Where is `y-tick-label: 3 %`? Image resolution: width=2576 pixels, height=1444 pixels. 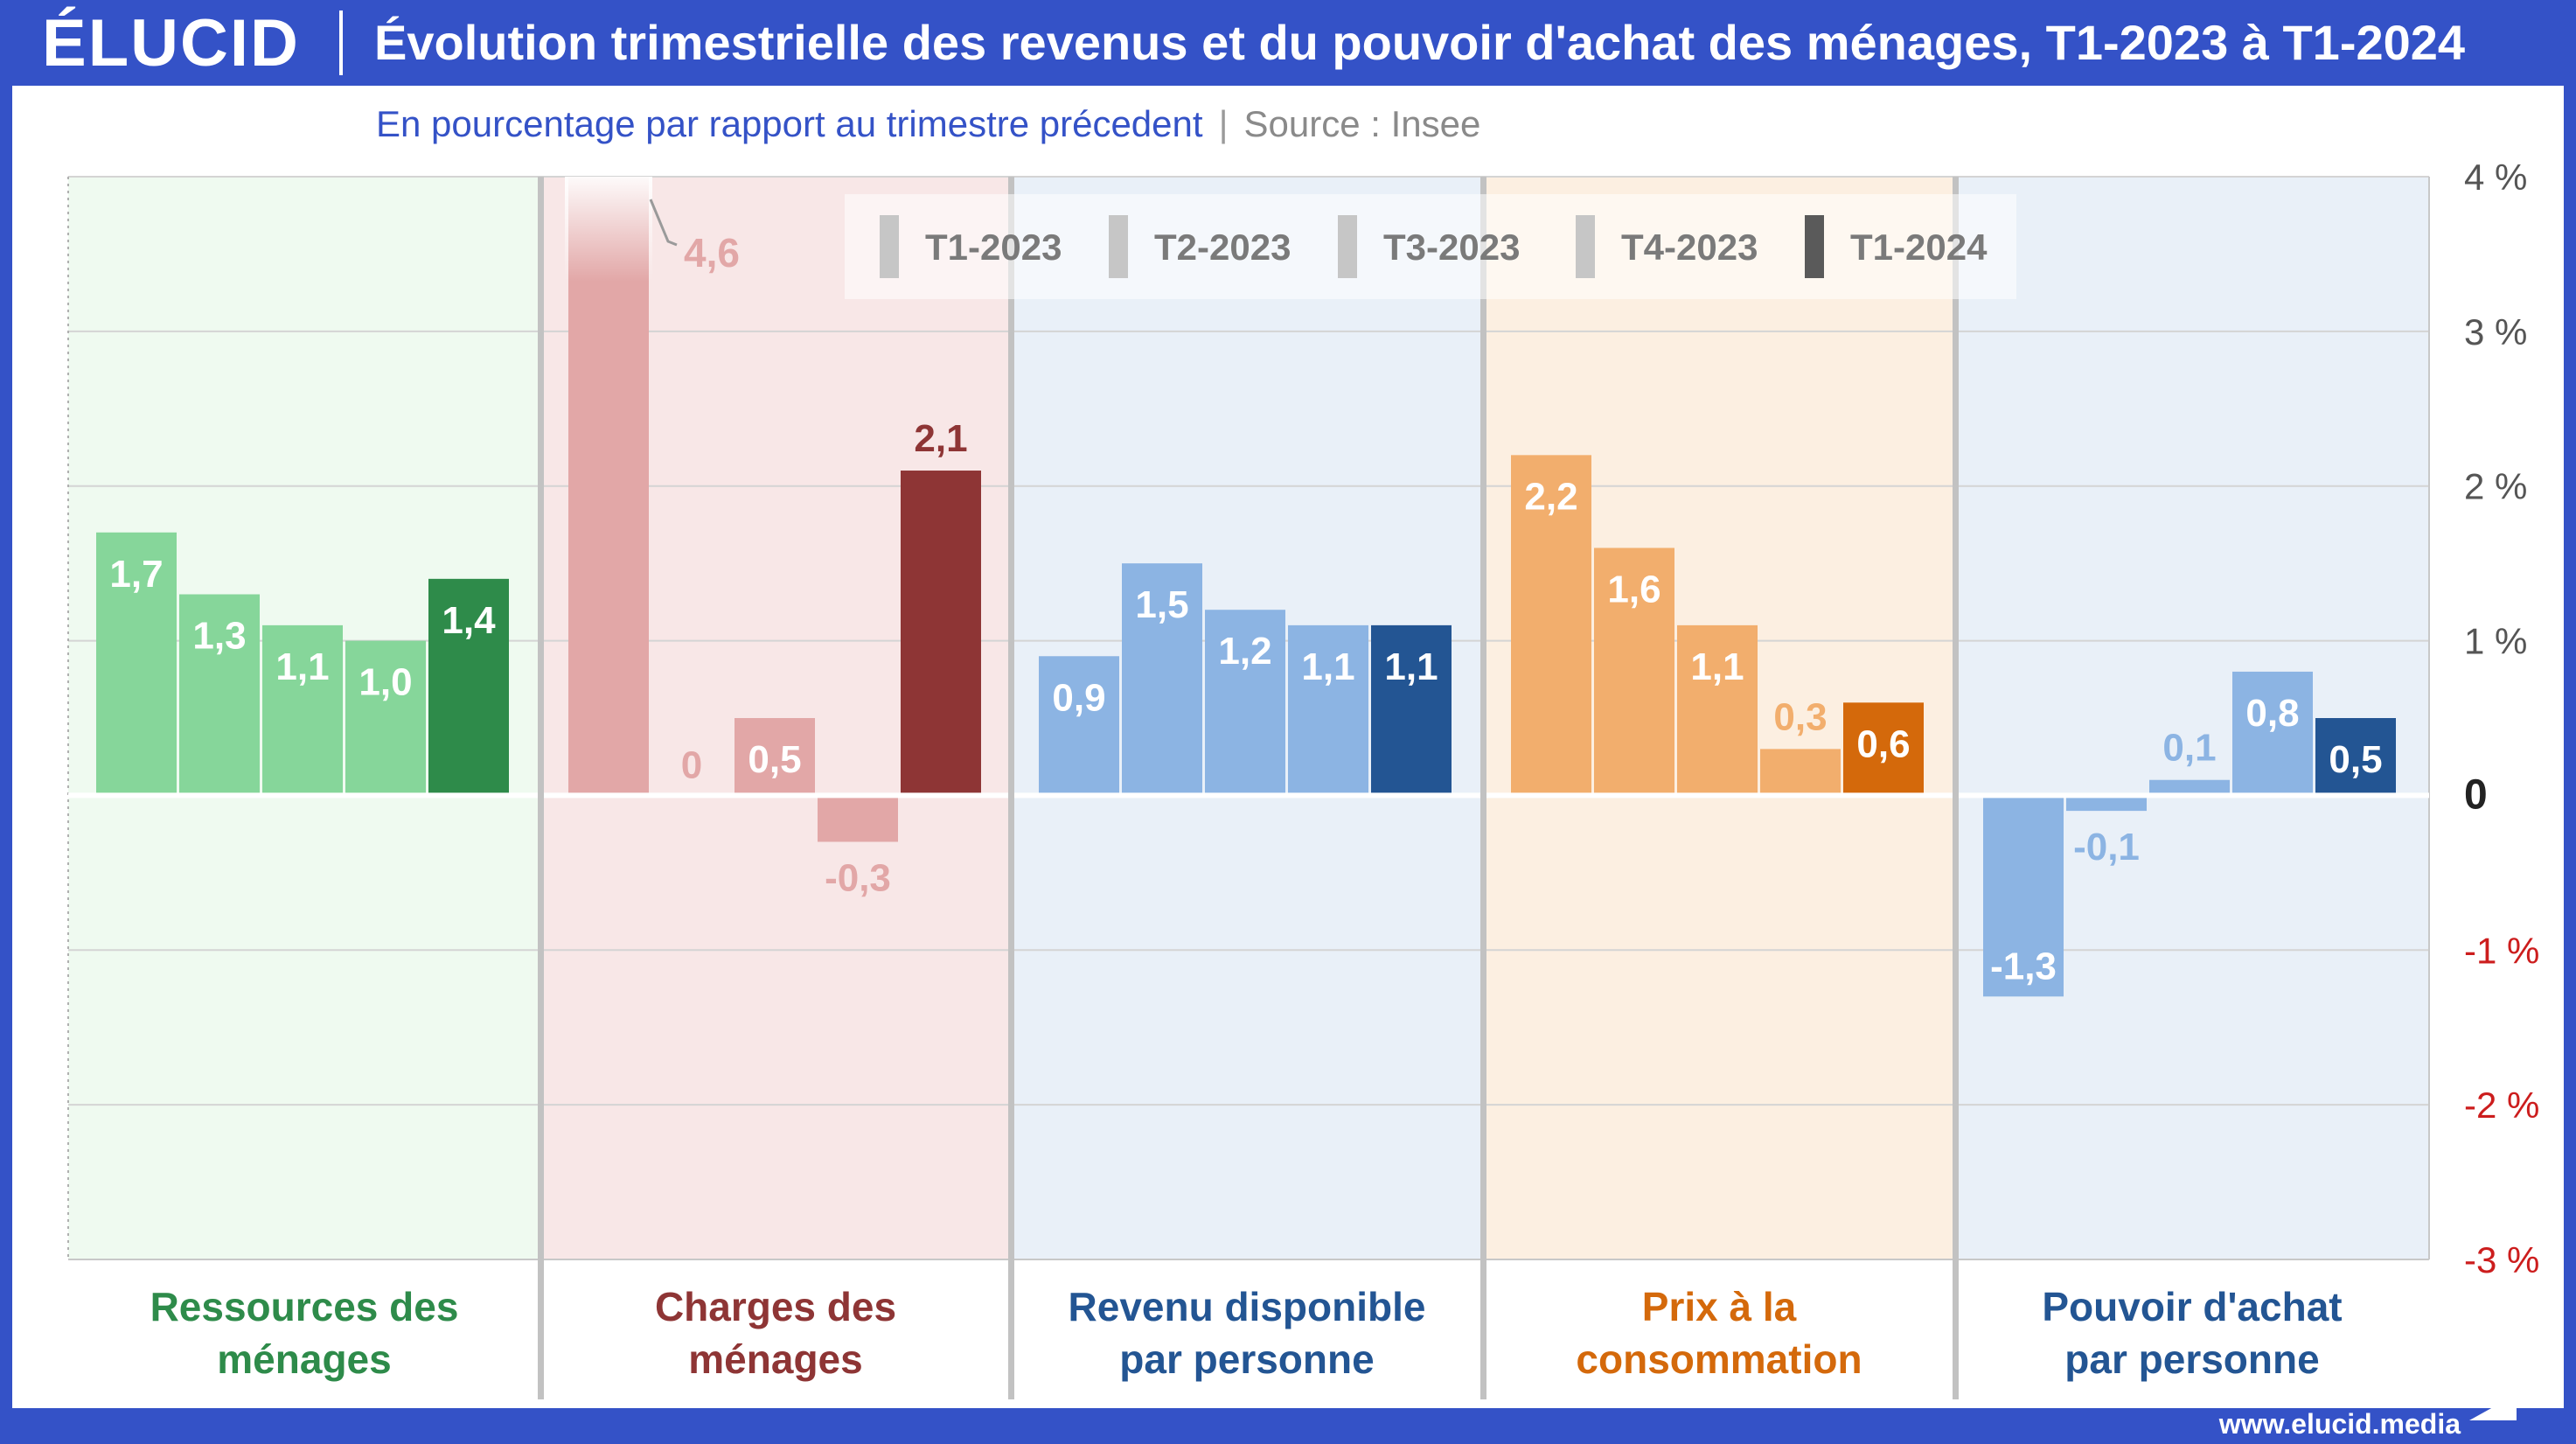 y-tick-label: 3 % is located at coordinates (2495, 331).